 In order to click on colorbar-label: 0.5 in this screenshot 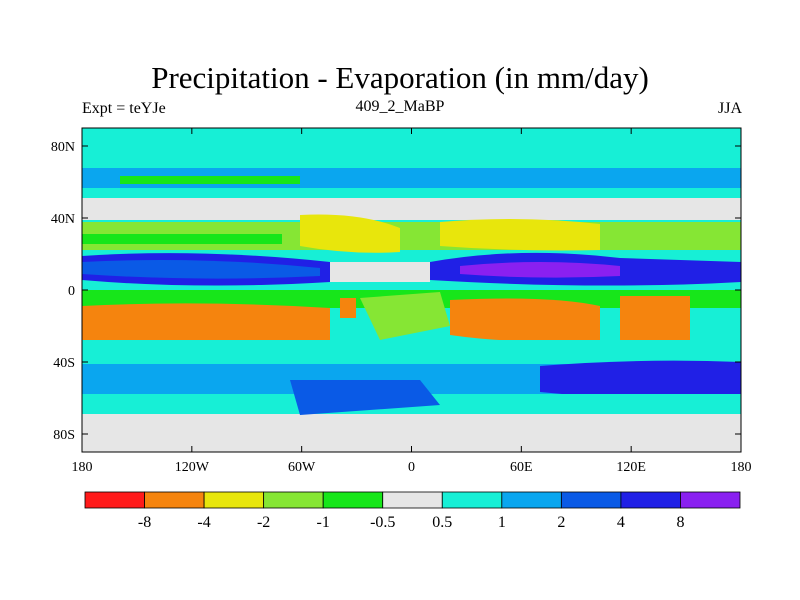, I will do `click(442, 522)`.